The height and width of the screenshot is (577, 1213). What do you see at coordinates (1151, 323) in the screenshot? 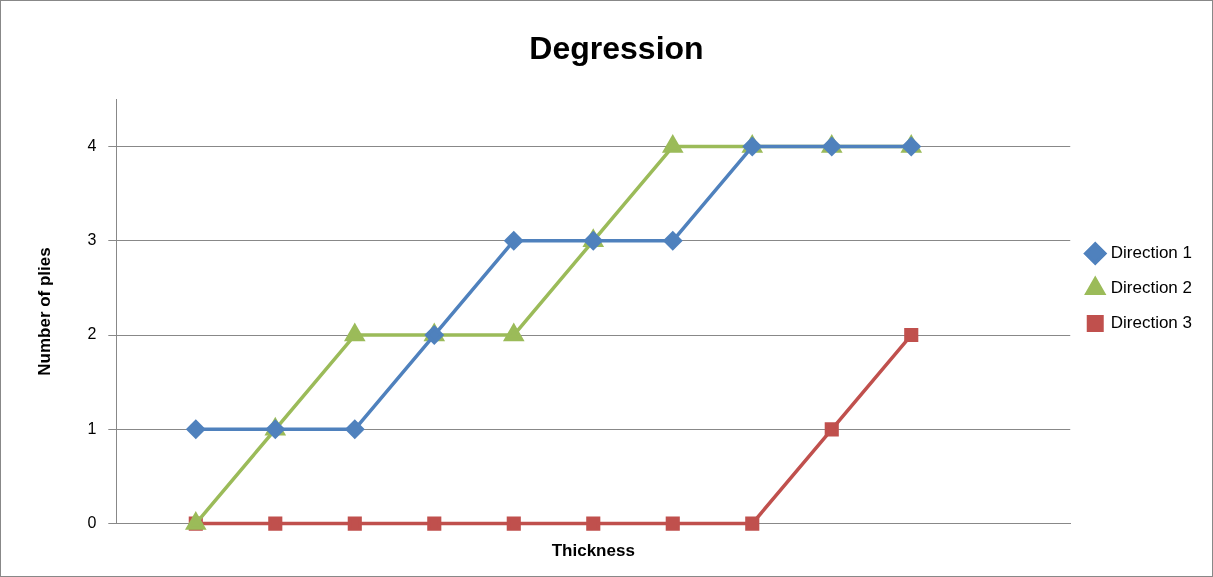
I see `legend-label: Direction 3` at bounding box center [1151, 323].